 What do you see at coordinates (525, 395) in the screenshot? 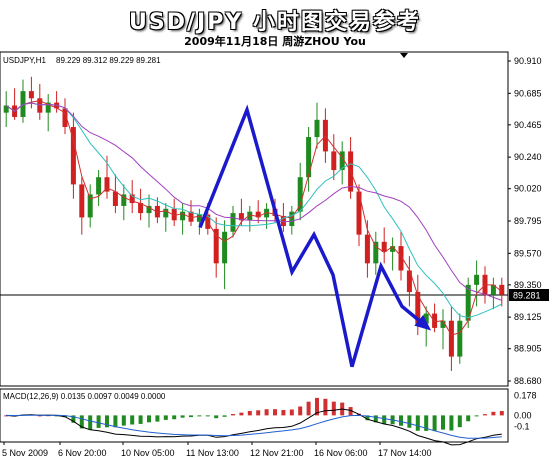
I see `macd-tick-label: 0.178` at bounding box center [525, 395].